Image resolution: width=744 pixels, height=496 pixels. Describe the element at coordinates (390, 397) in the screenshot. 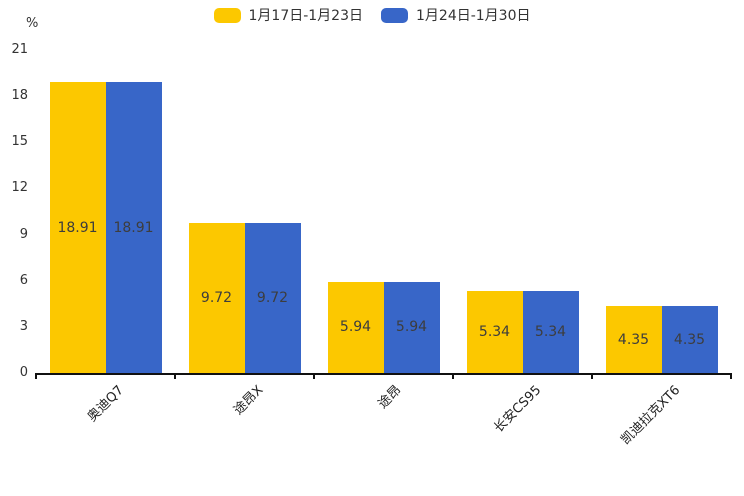

I see `x-axis-category-label: 途昂` at that location.